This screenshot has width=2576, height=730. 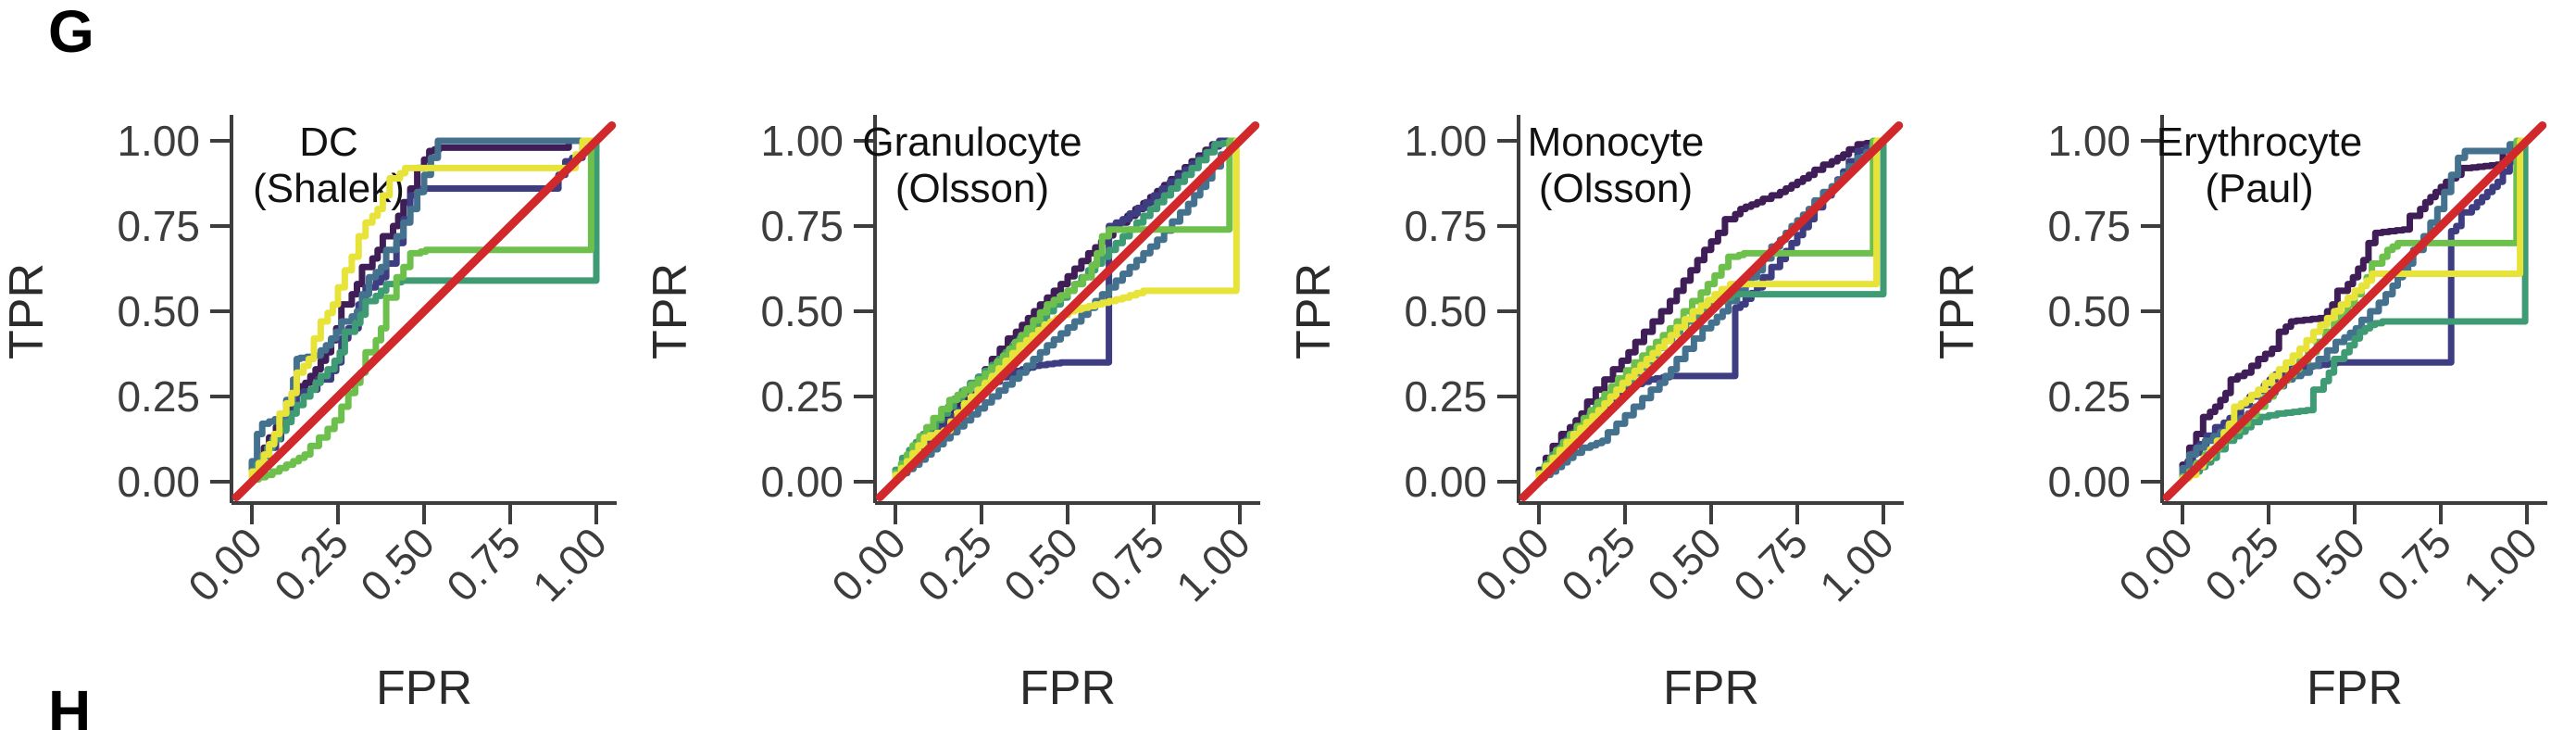 What do you see at coordinates (2260, 142) in the screenshot?
I see `chart-title-line1: Erythrocyte` at bounding box center [2260, 142].